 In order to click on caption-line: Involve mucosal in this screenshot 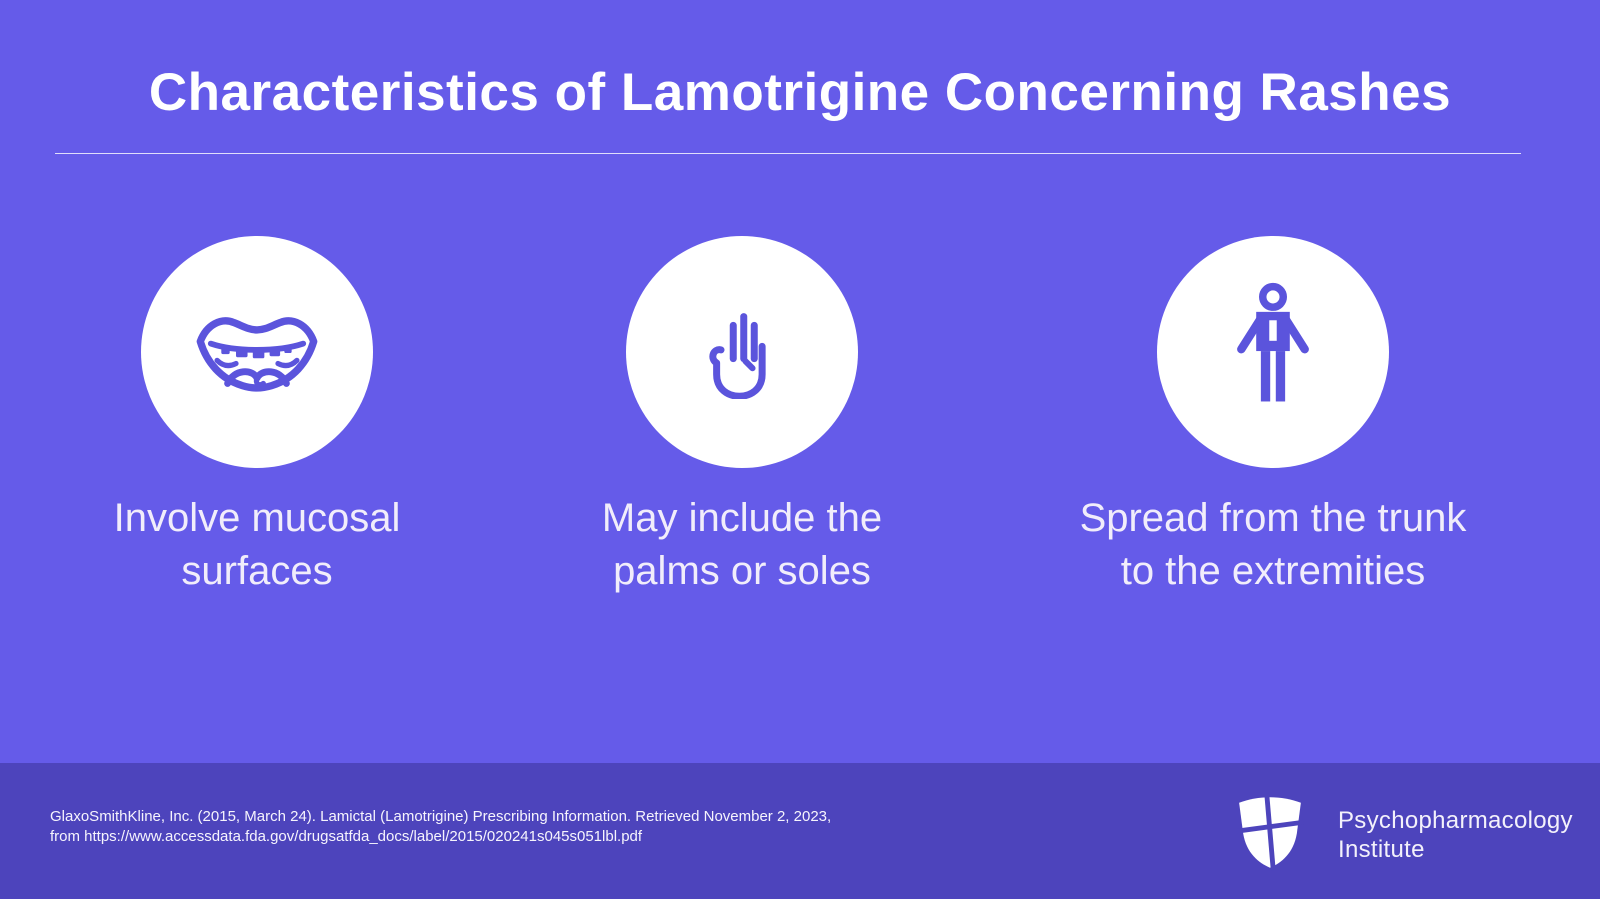, I will do `click(257, 518)`.